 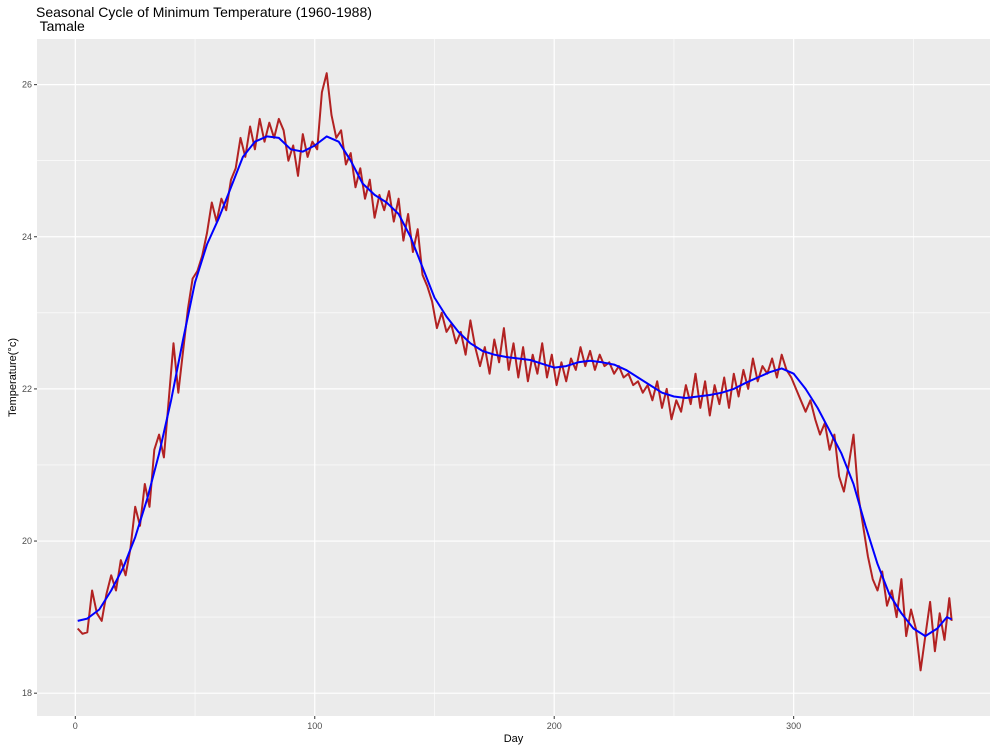 I want to click on x-tick-label: 100, so click(x=314, y=726).